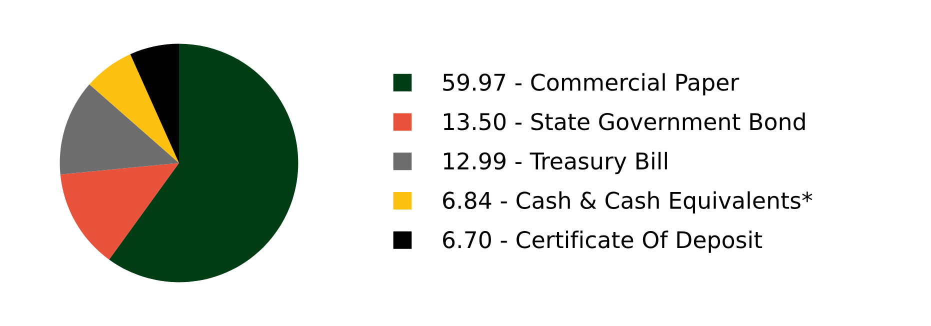  I want to click on legend-label: 6.84 - Cash & Cash Equivalents*, so click(627, 202).